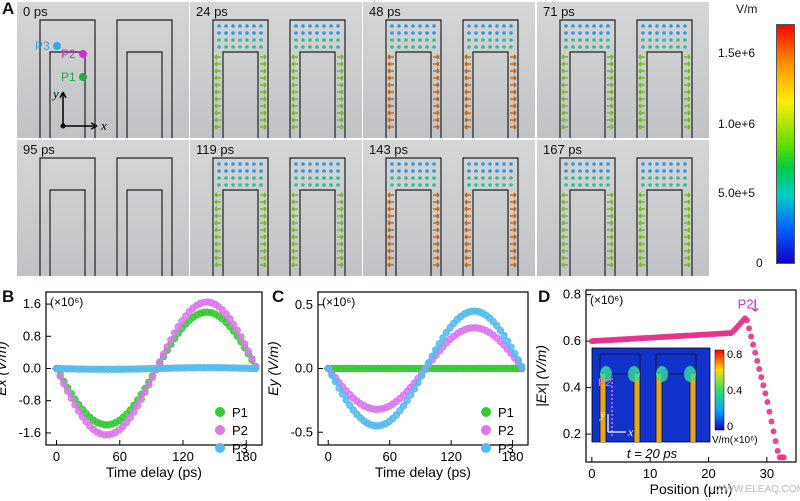 The height and width of the screenshot is (501, 800). I want to click on frame-time-label: 71 ps, so click(559, 11).